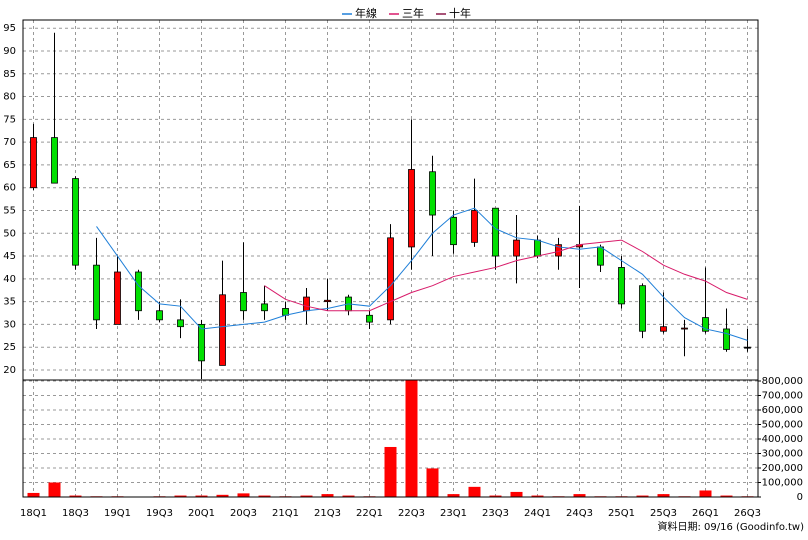  What do you see at coordinates (285, 513) in the screenshot?
I see `x-tick-label: 21Q1` at bounding box center [285, 513].